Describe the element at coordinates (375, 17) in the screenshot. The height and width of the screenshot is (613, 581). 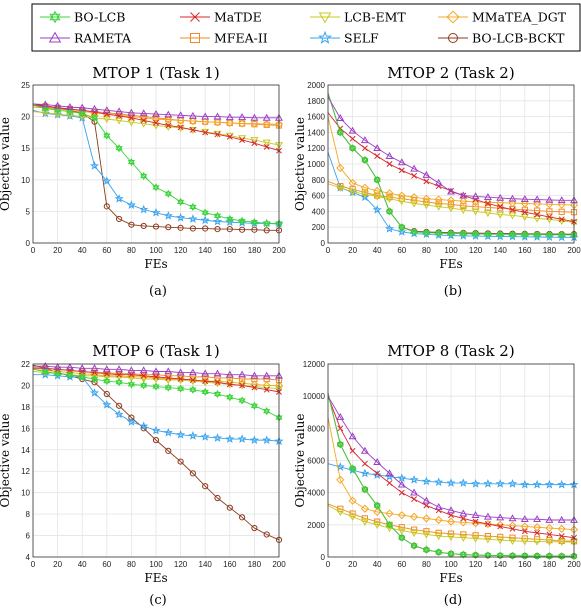
I see `legend-label: LCB-EMT` at that location.